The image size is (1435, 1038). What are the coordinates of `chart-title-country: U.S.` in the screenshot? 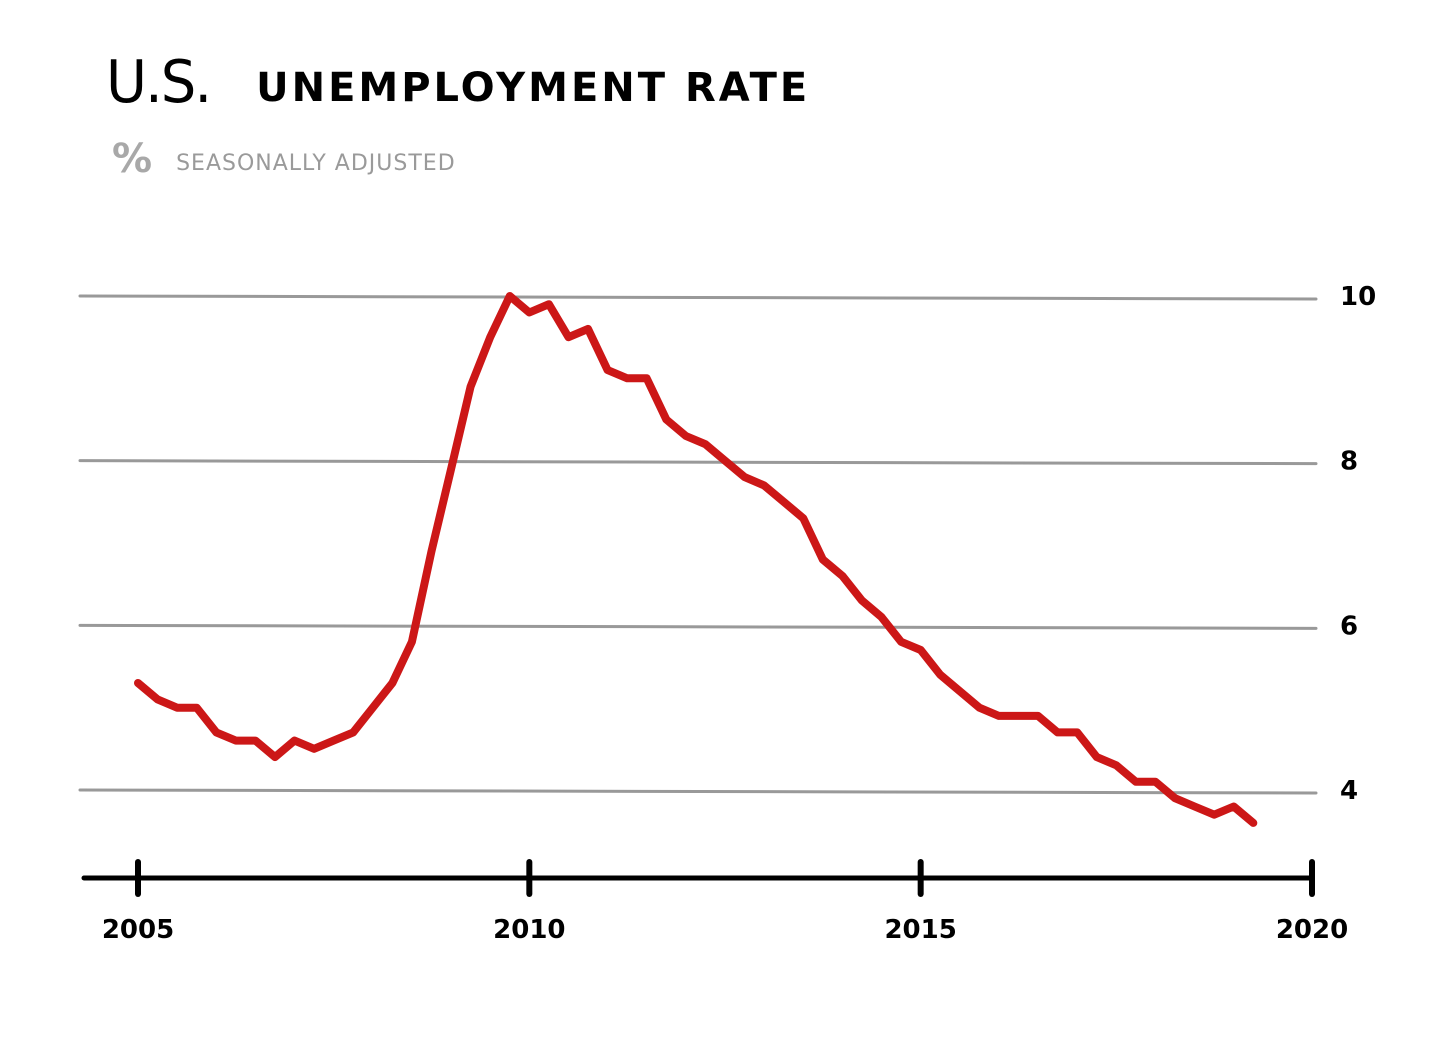 It's located at (159, 82).